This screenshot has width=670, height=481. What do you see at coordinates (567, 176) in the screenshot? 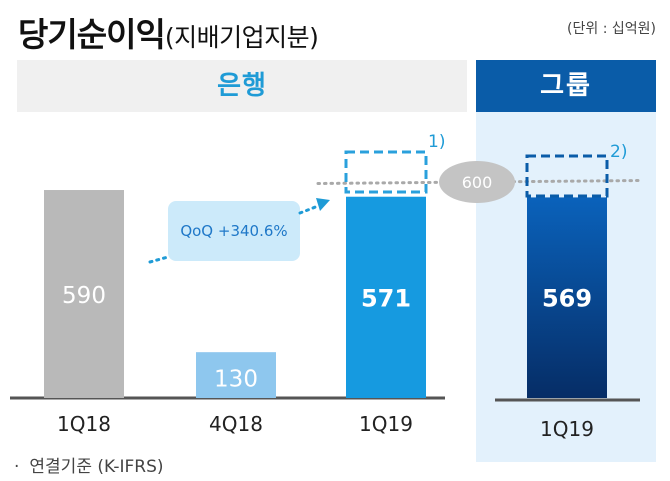
I see `group-target-box` at bounding box center [567, 176].